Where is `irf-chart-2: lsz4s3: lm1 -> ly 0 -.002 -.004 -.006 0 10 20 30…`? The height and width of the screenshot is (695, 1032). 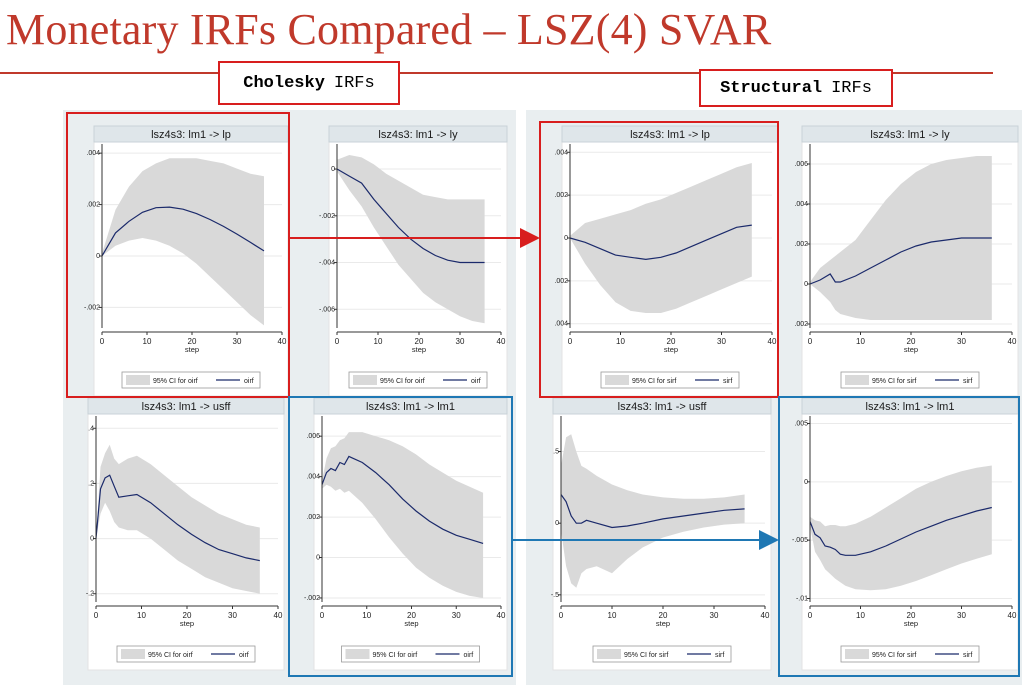
irf-chart-2: lsz4s3: lm1 -> ly 0 -.002 -.004 -.006 0 10 20 30… is located at coordinates (413, 261).